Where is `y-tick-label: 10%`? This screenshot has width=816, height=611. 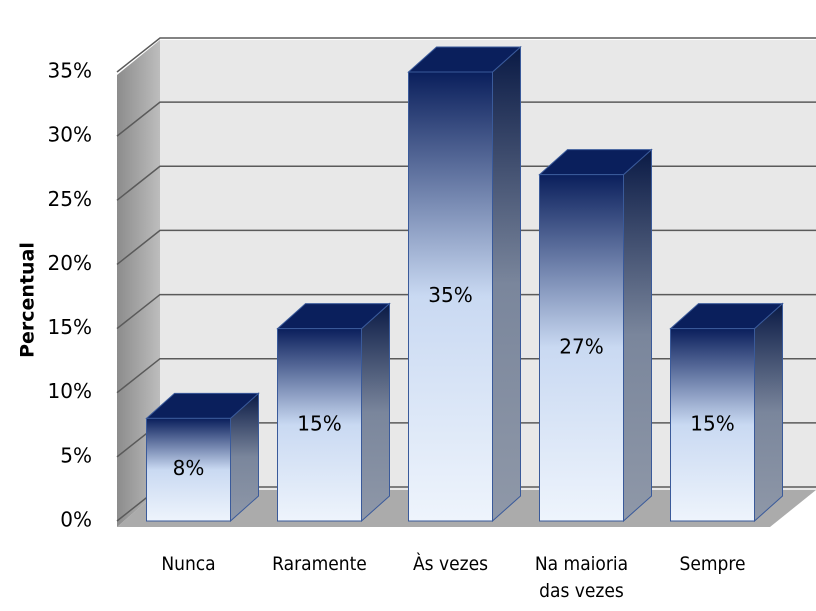
y-tick-label: 10% is located at coordinates (70, 391).